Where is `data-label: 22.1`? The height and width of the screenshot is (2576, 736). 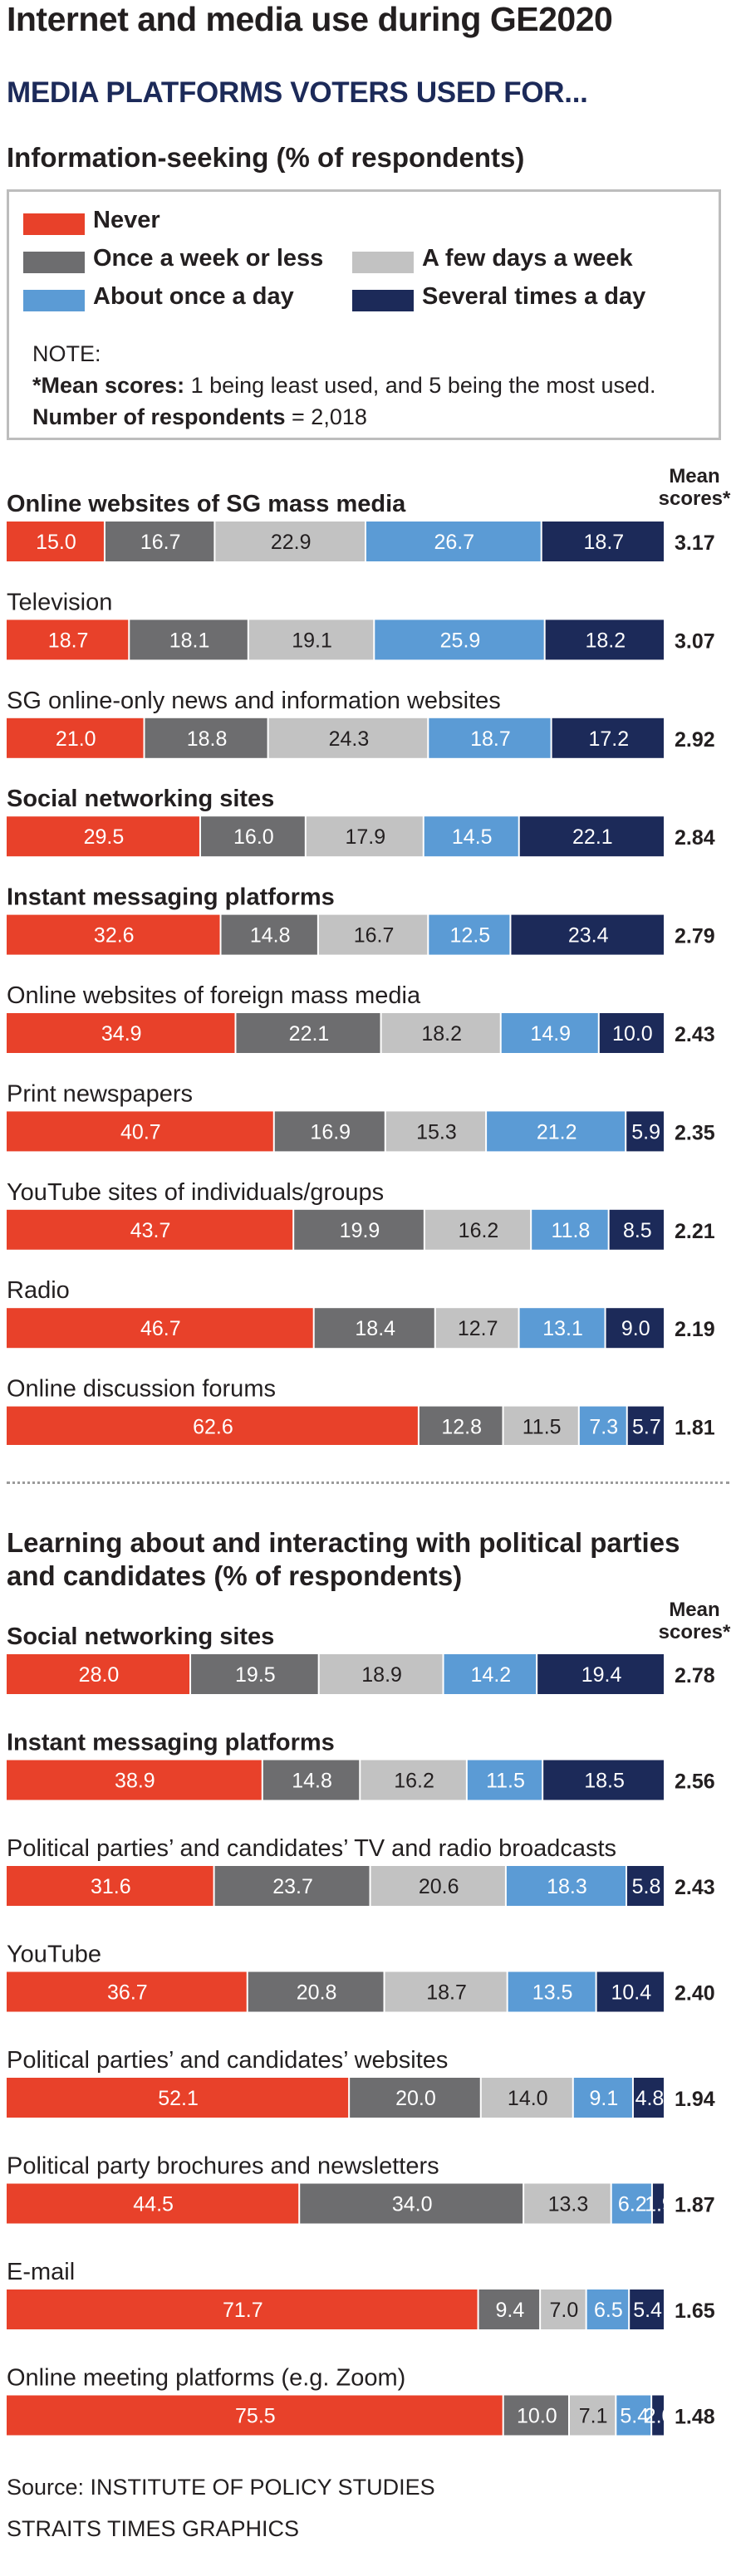
data-label: 22.1 is located at coordinates (309, 1034).